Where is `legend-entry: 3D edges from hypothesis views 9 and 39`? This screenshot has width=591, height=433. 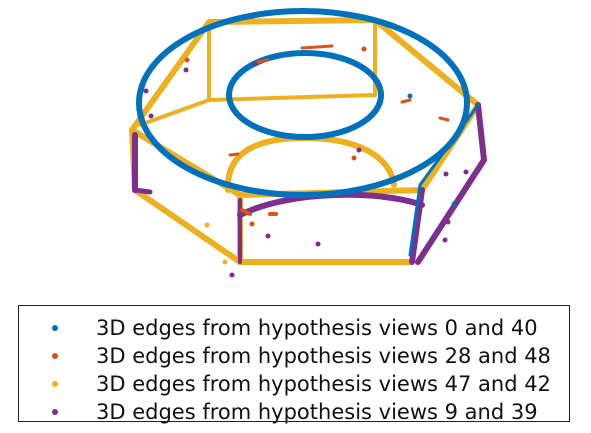 legend-entry: 3D edges from hypothesis views 9 and 39 is located at coordinates (294, 411).